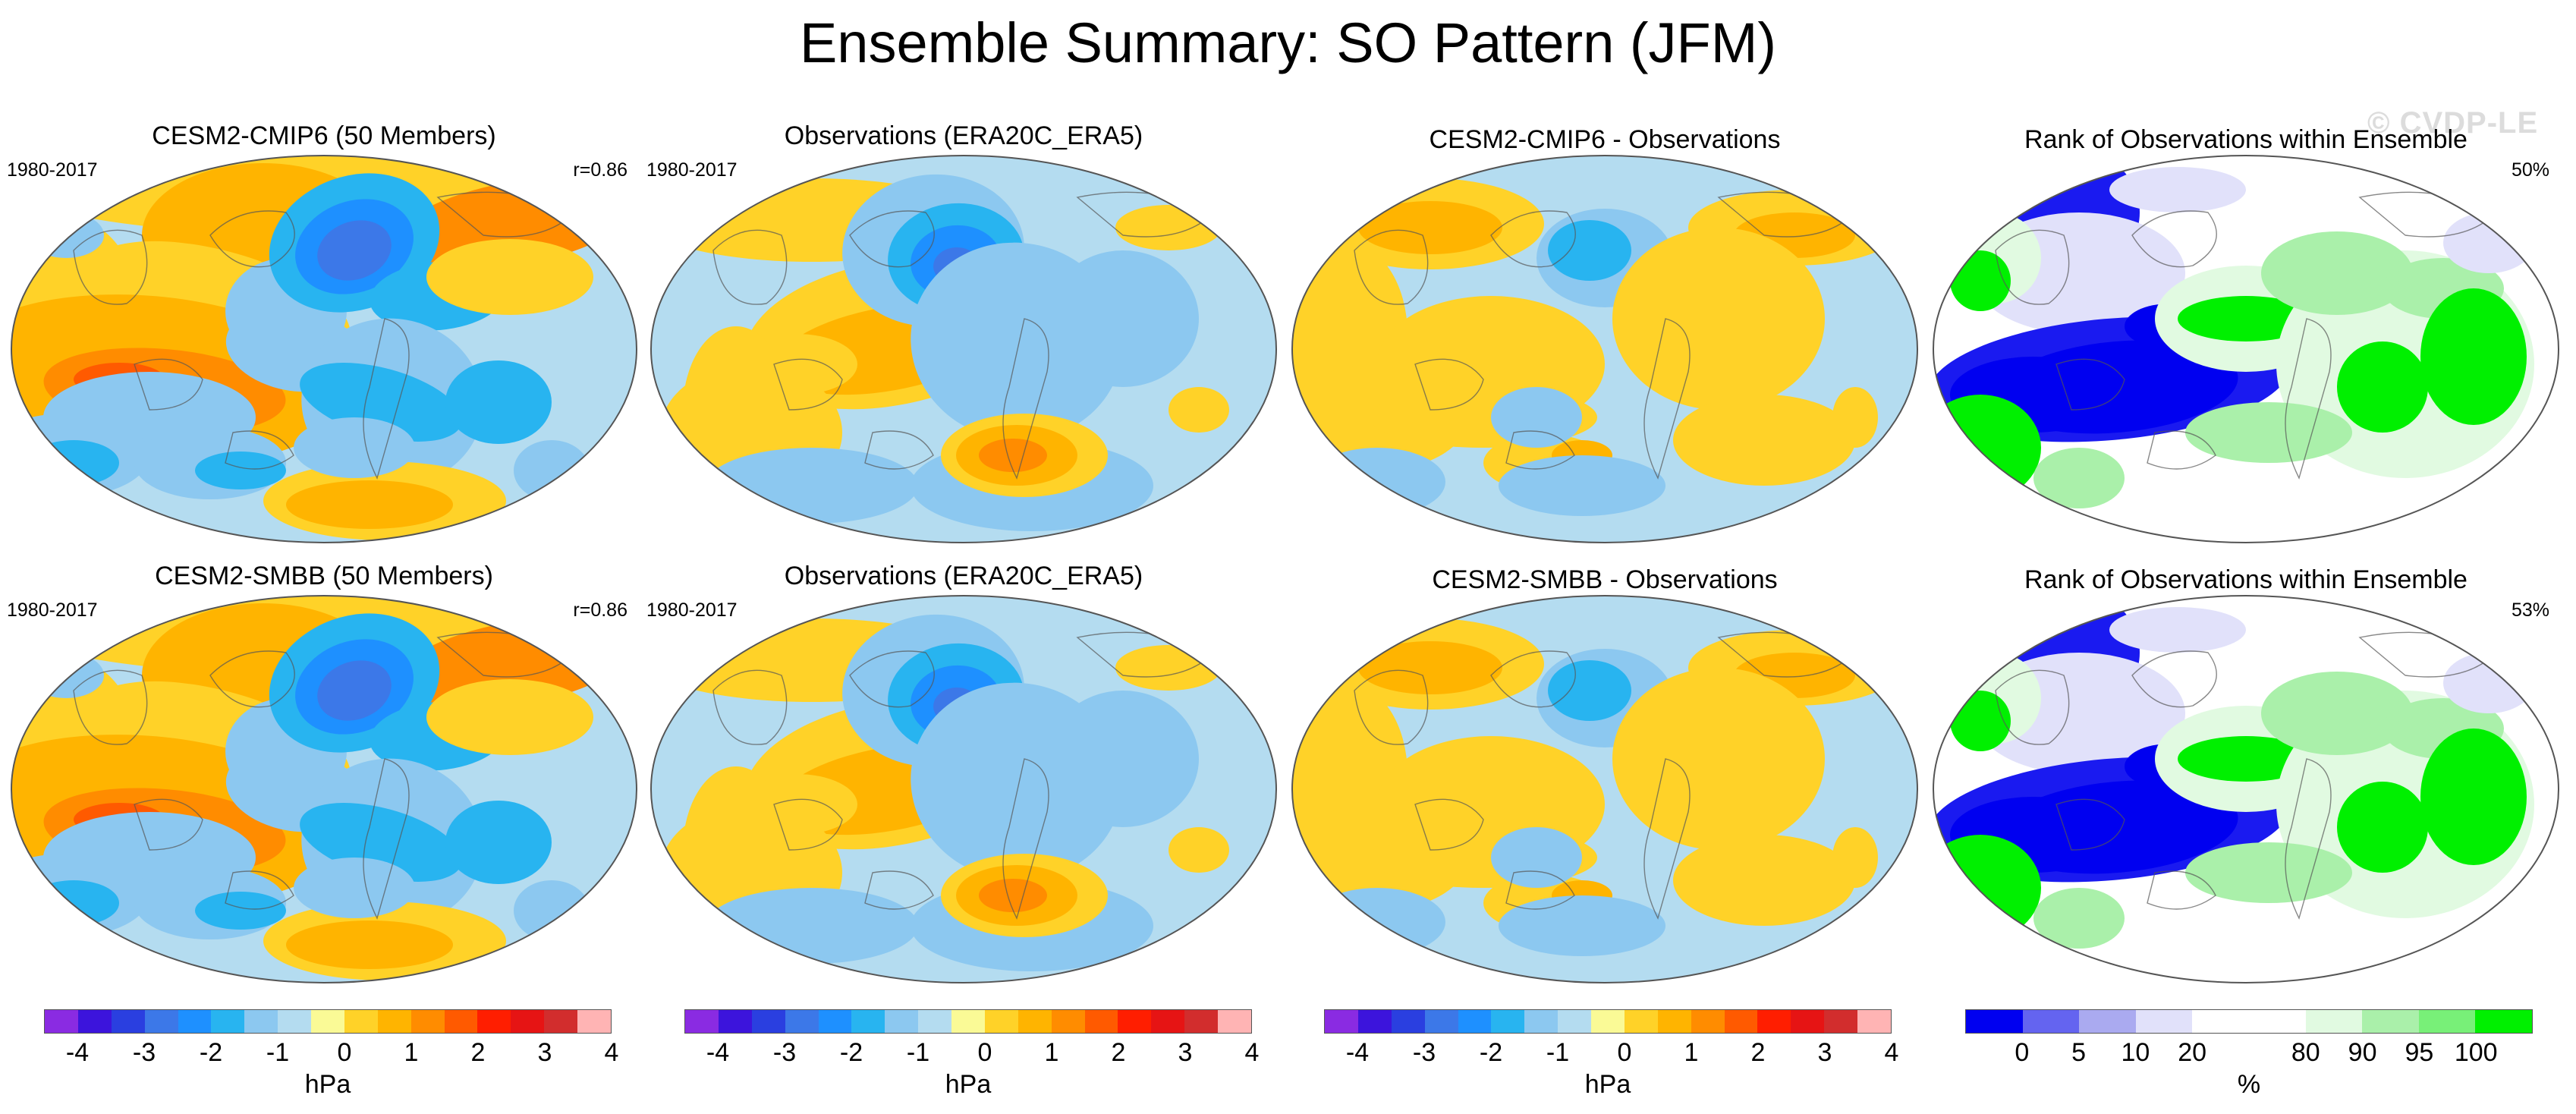  Describe the element at coordinates (2249, 1084) in the screenshot. I see `colorbar-unit: %` at that location.